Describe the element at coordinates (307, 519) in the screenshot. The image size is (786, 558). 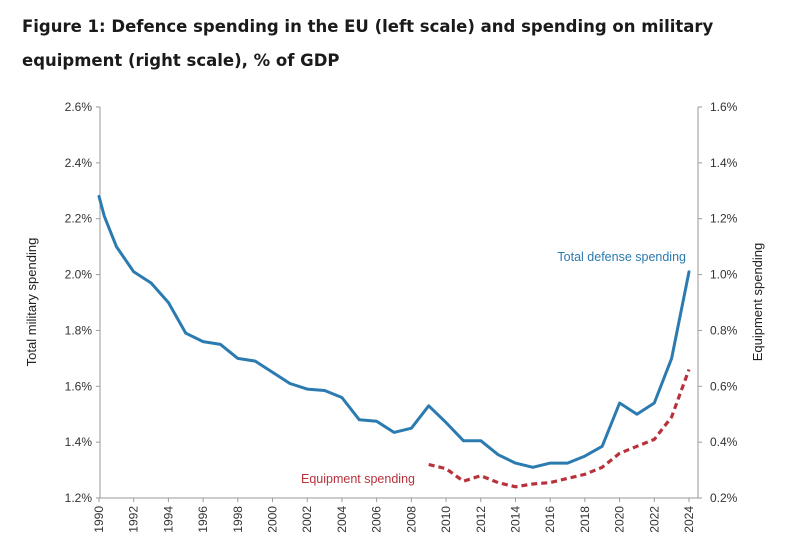
I see `x-tick-label: 2002` at that location.